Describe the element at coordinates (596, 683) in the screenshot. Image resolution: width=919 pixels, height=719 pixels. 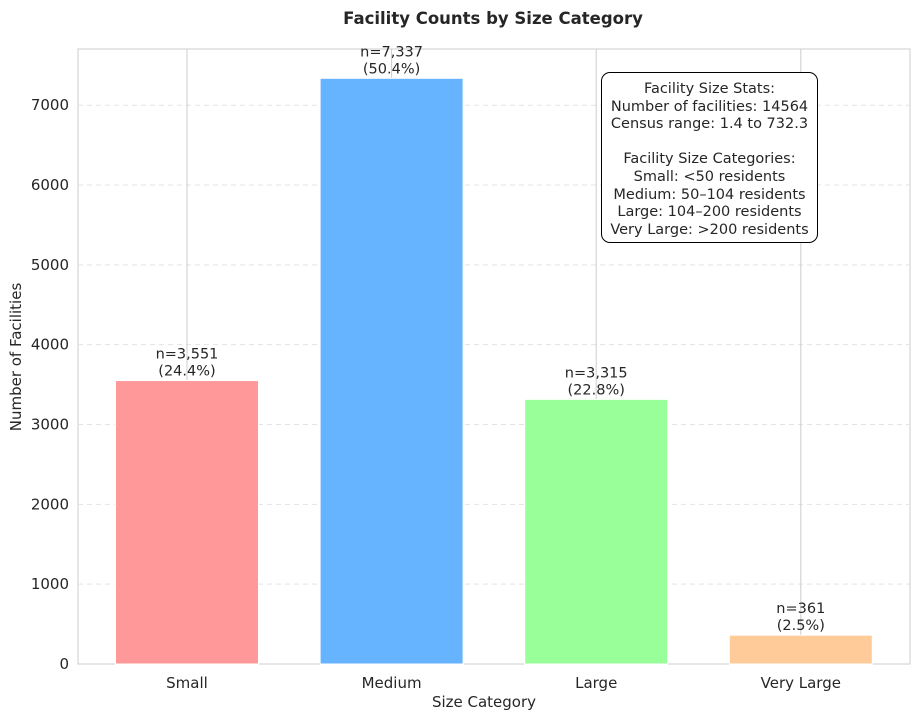
I see `x-tick-label: Large` at that location.